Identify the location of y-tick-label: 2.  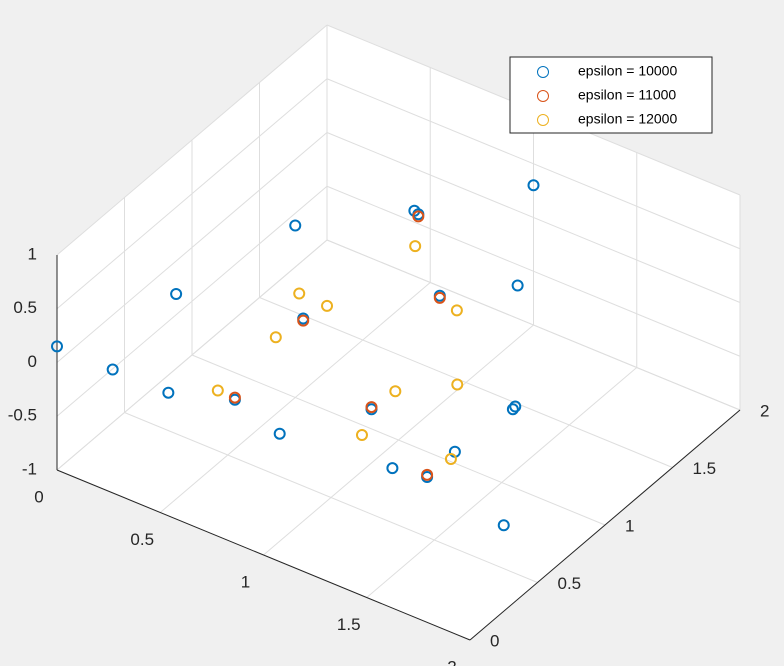
(764, 410).